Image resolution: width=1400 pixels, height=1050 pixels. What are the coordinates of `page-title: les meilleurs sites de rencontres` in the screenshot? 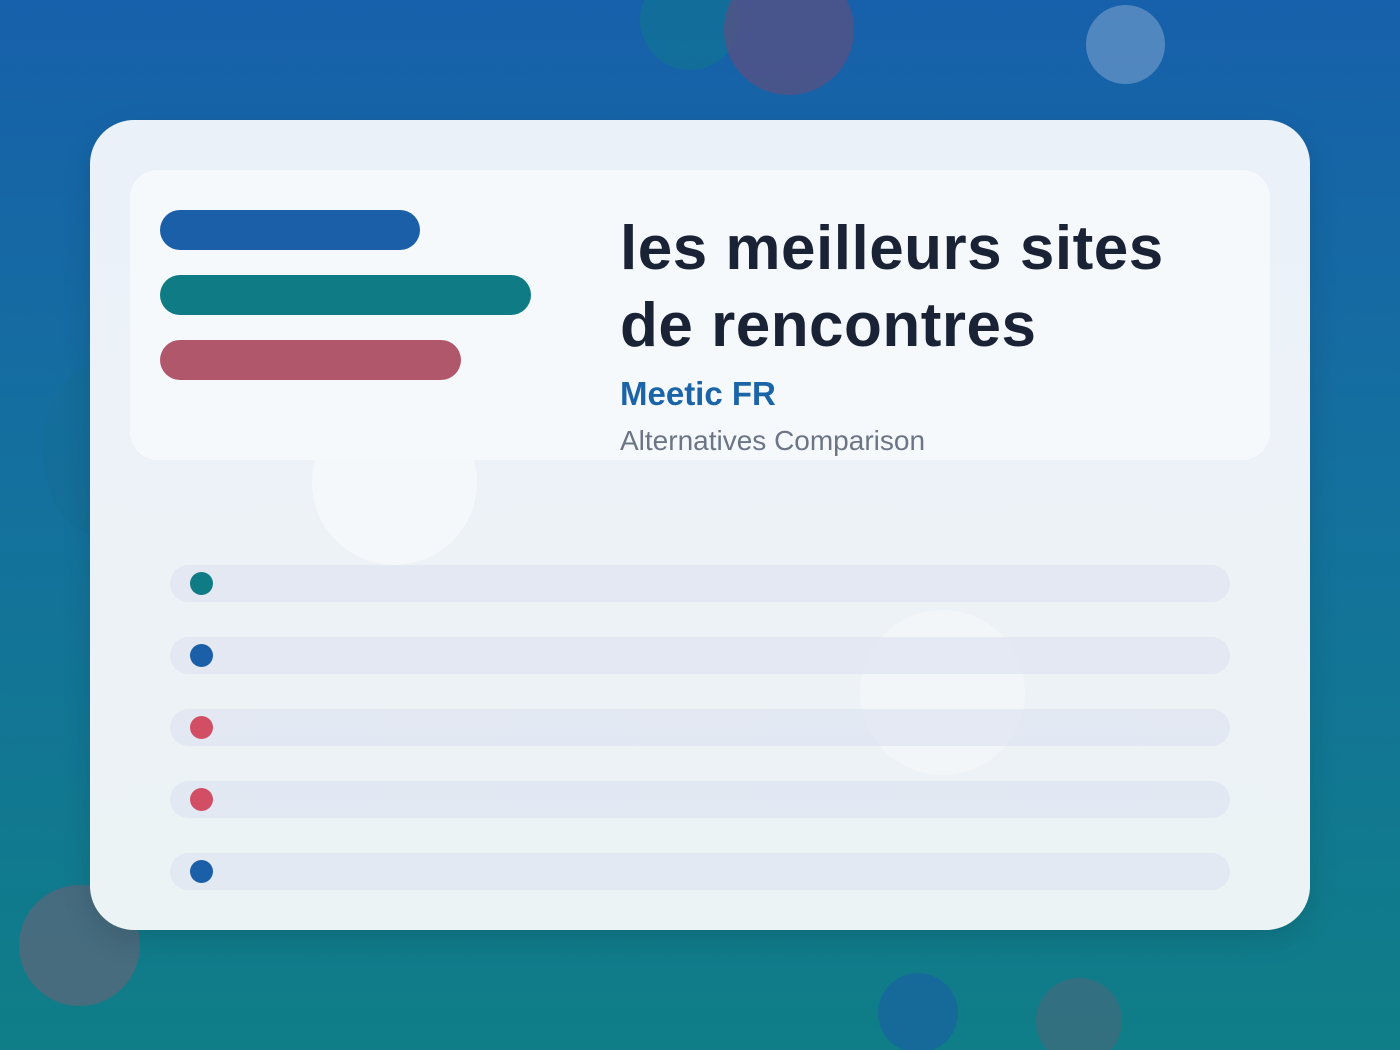 It's located at (892, 287).